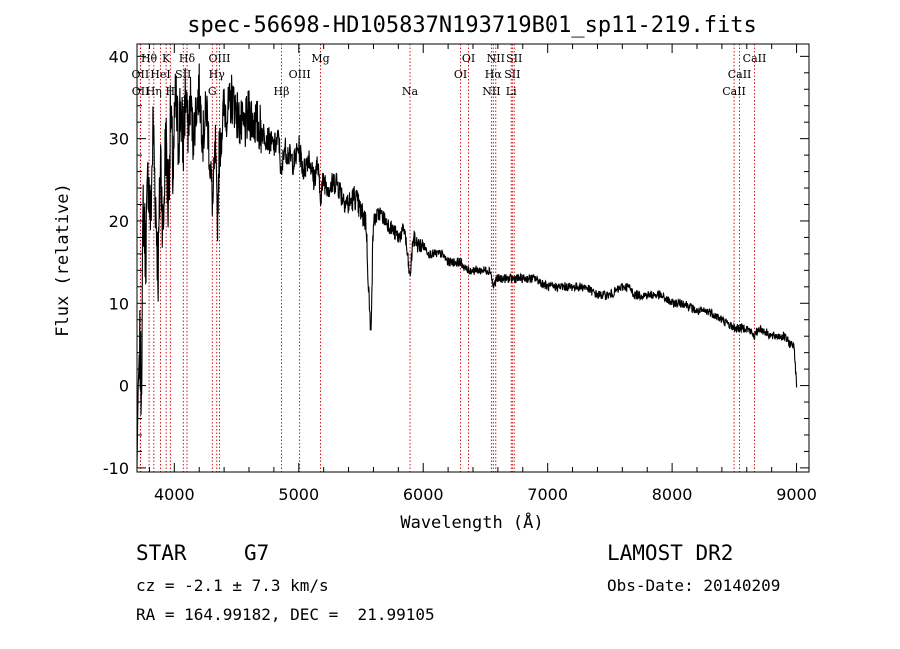 The image size is (900, 649). I want to click on line-marker-label: Hδ, so click(187, 58).